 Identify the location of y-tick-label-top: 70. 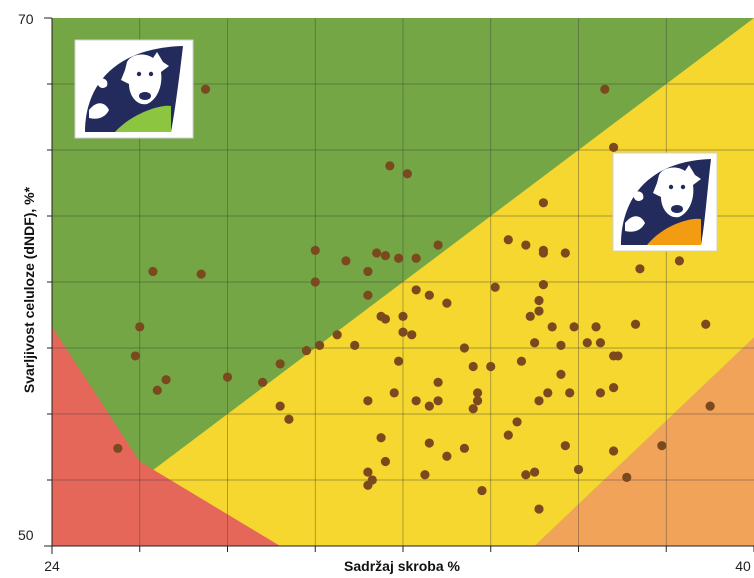
(26, 19).